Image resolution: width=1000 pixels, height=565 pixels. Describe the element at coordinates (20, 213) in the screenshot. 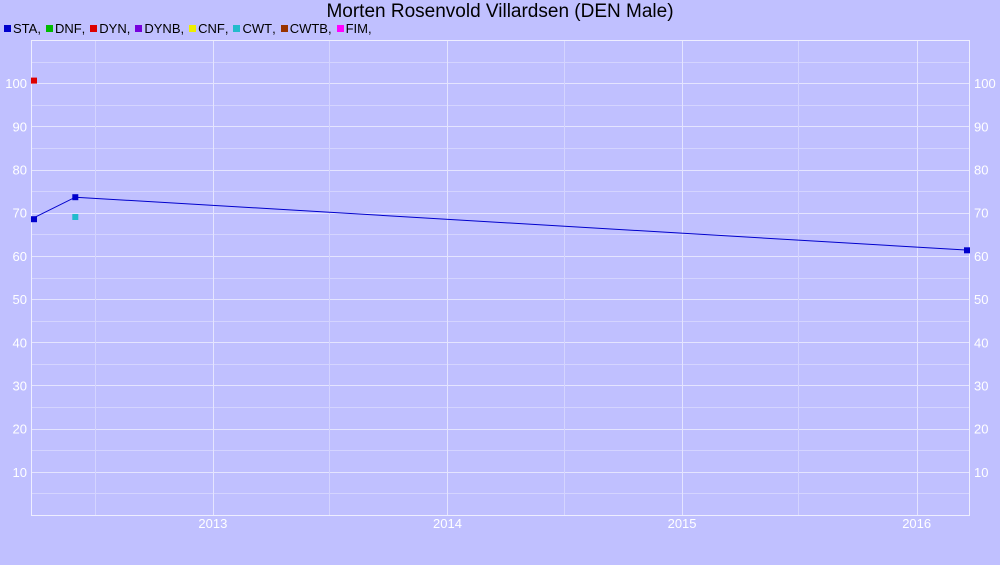

I see `y-tick-label-left: 70` at that location.